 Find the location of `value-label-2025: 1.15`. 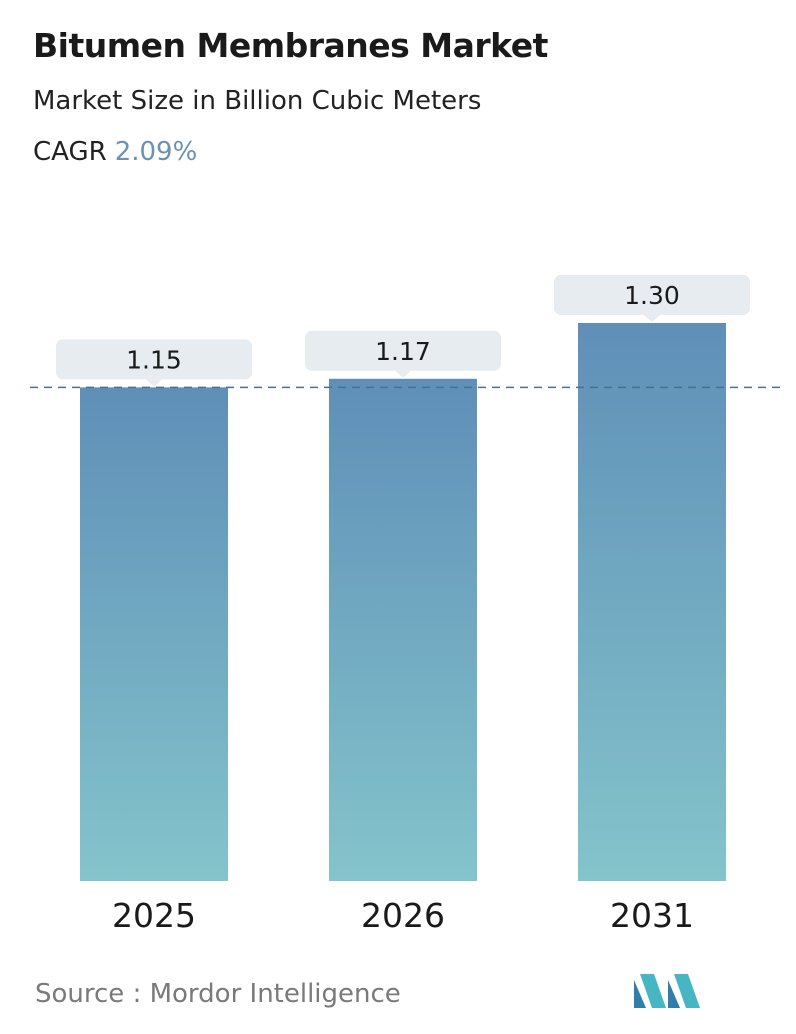

value-label-2025: 1.15 is located at coordinates (154, 363).